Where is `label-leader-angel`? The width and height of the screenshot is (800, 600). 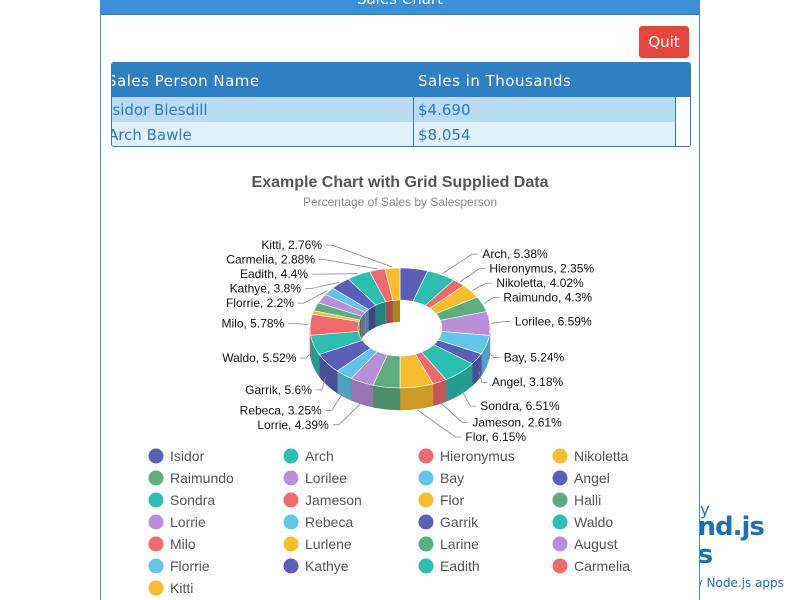
label-leader-angel is located at coordinates (483, 376).